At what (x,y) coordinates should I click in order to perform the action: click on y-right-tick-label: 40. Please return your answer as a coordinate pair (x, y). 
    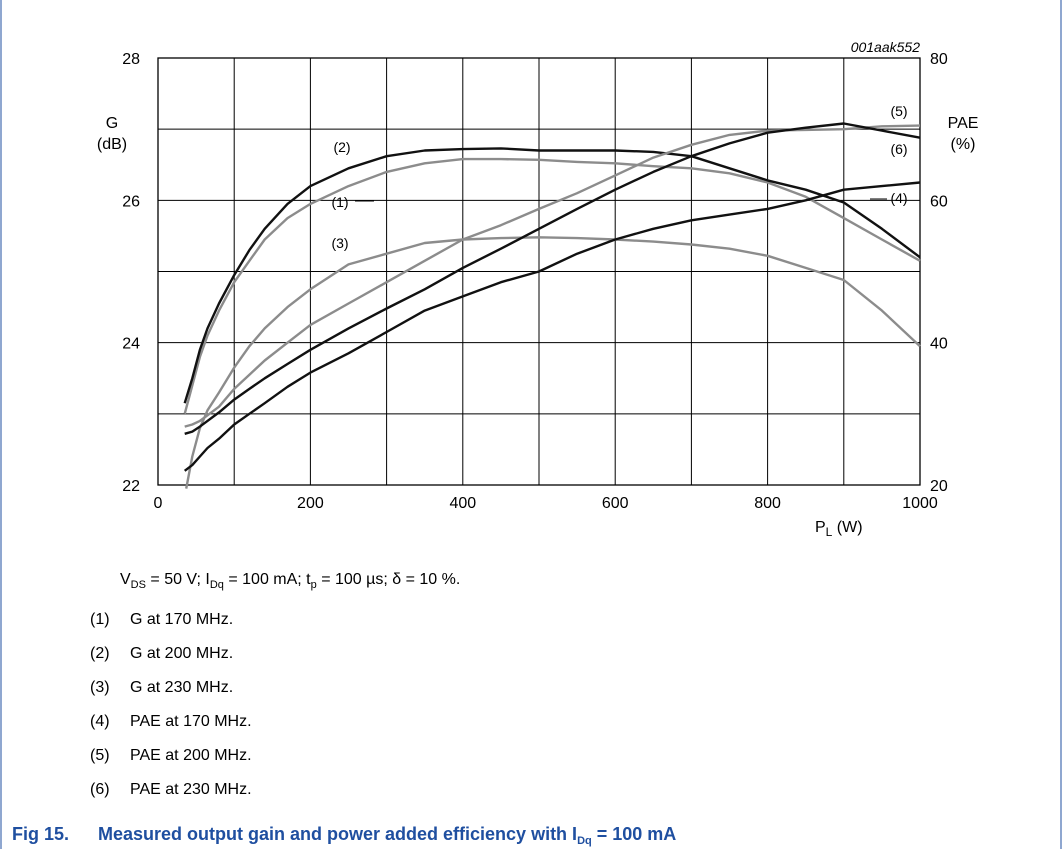
    Looking at the image, I should click on (939, 344).